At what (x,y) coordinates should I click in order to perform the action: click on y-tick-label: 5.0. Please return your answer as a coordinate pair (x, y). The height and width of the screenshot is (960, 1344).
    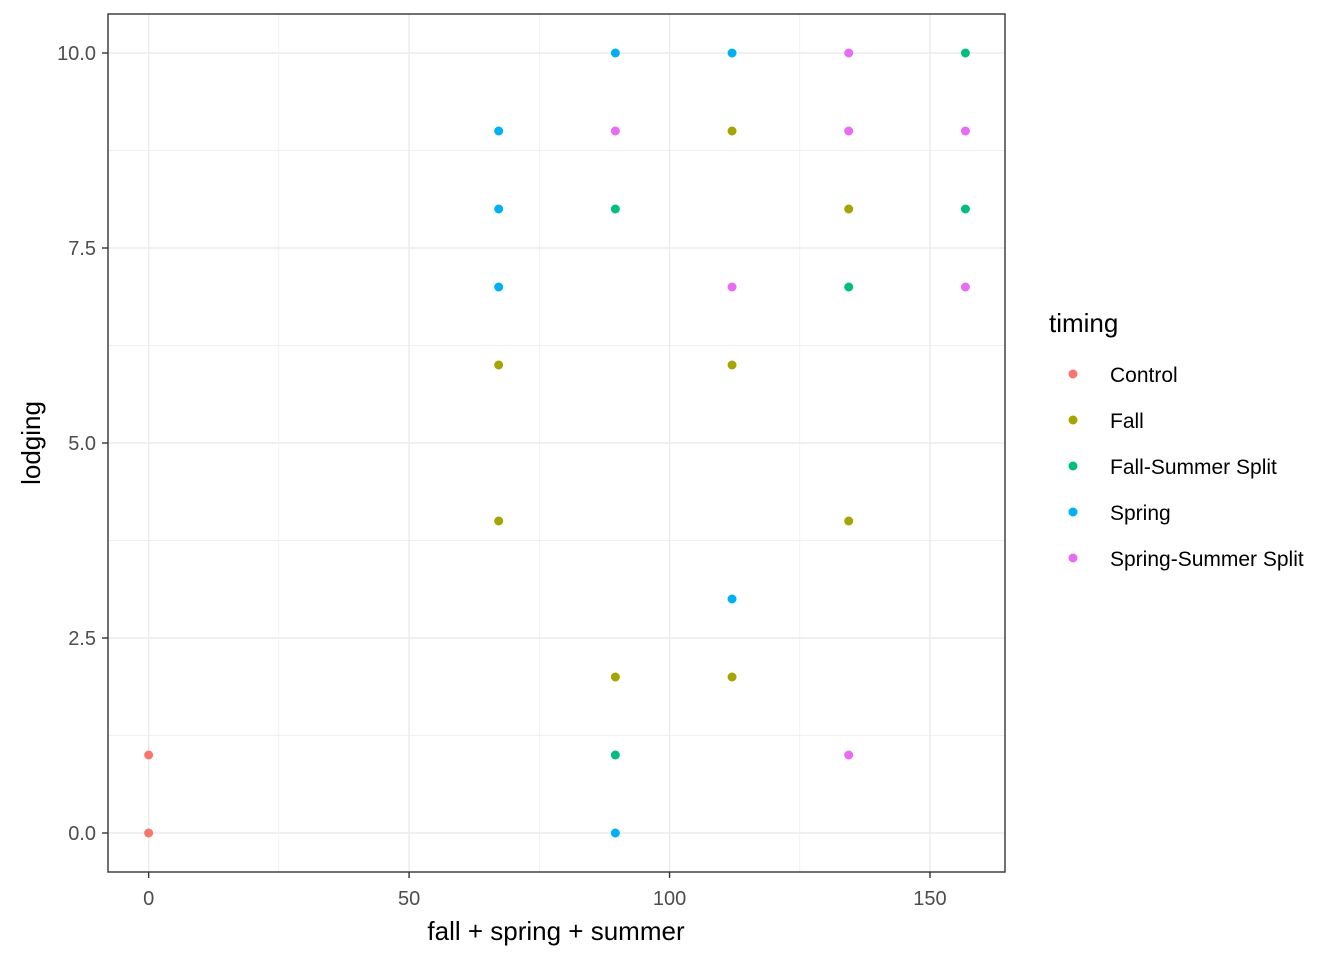
    Looking at the image, I should click on (82, 444).